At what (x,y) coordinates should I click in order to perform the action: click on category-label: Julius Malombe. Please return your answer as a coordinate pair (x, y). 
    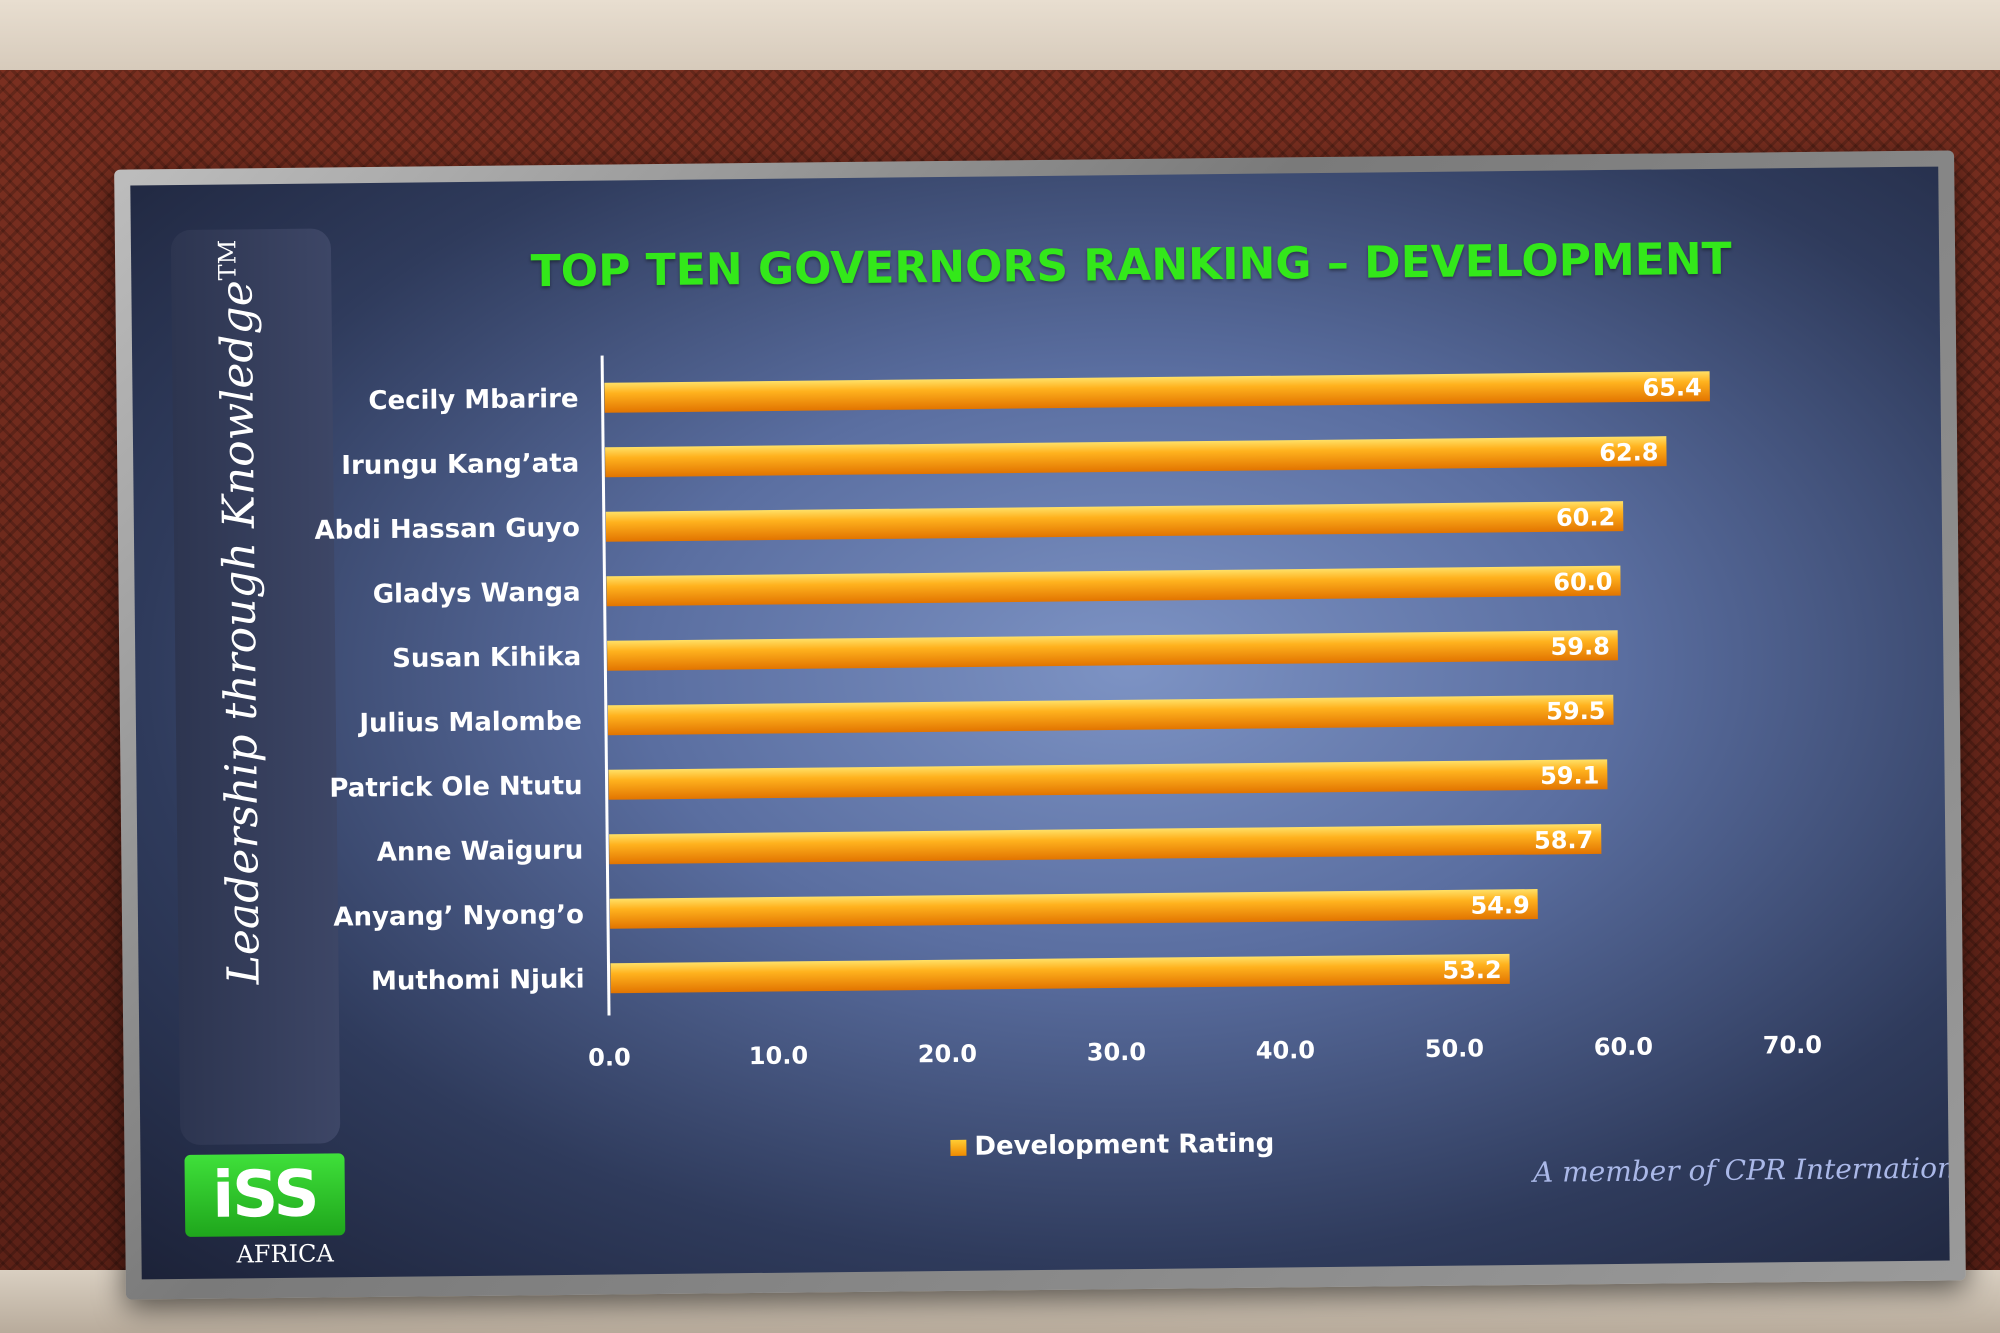
    Looking at the image, I should click on (469, 723).